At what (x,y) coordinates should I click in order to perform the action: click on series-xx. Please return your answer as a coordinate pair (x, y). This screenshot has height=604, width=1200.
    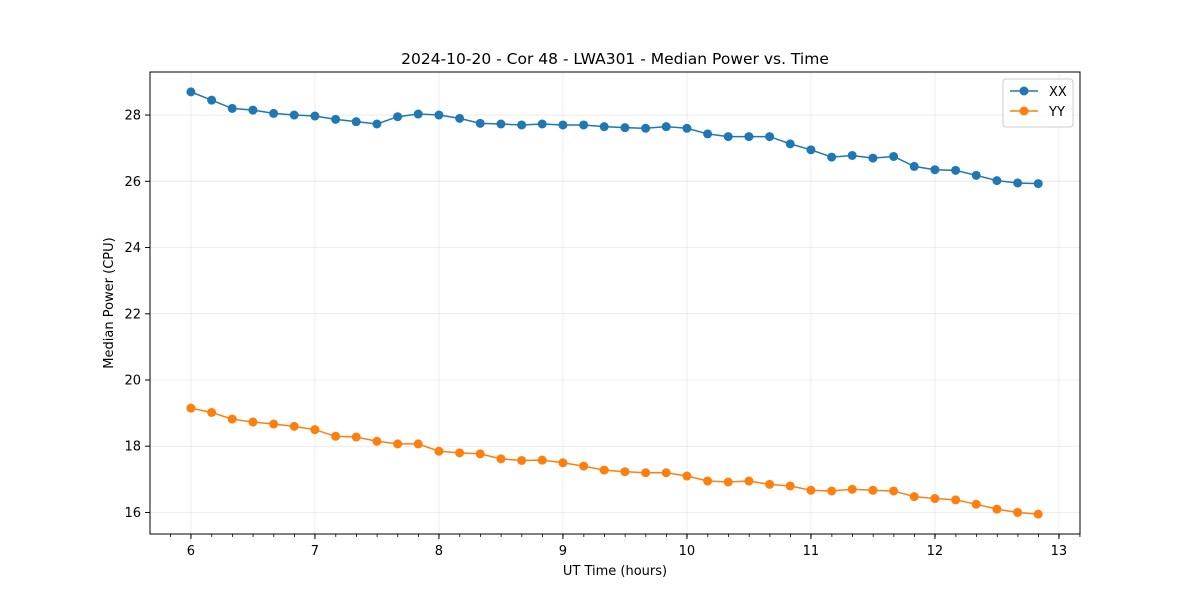
    Looking at the image, I should click on (614, 138).